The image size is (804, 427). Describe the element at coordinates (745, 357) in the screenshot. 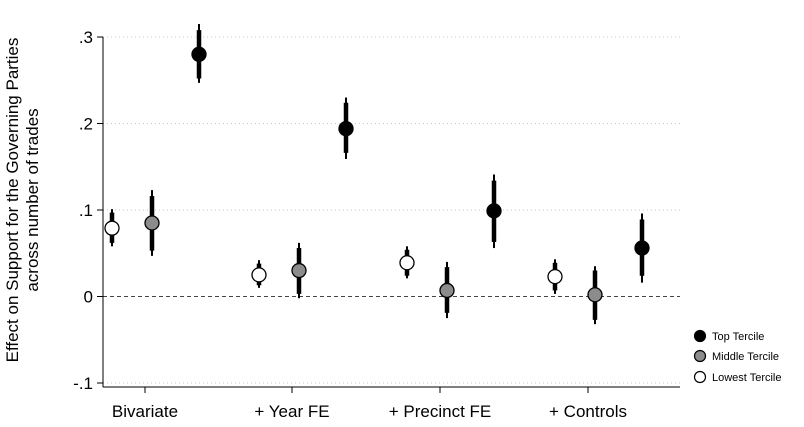

I see `legend-label: Middle Tercile` at that location.